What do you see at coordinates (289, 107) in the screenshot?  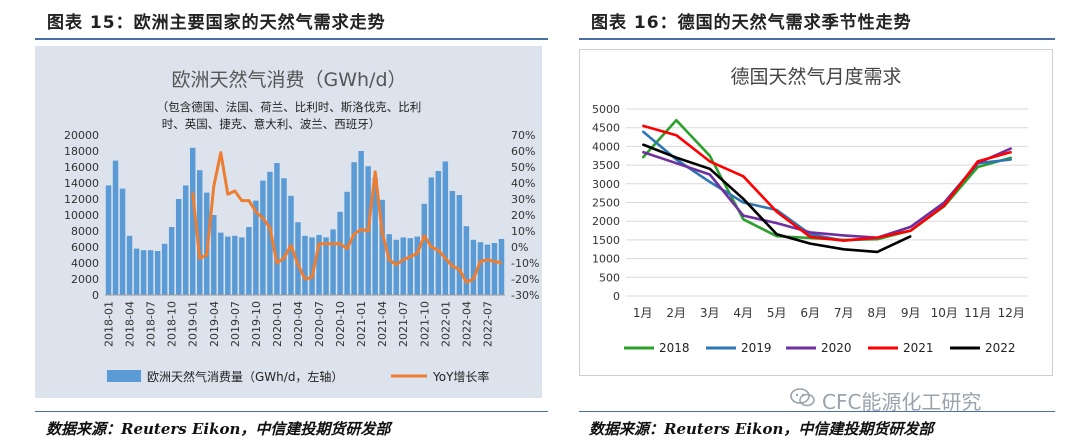 I see `chart-subtitle-line-1: （包含德国、法国、荷兰、比利时、斯洛伐克、比利` at bounding box center [289, 107].